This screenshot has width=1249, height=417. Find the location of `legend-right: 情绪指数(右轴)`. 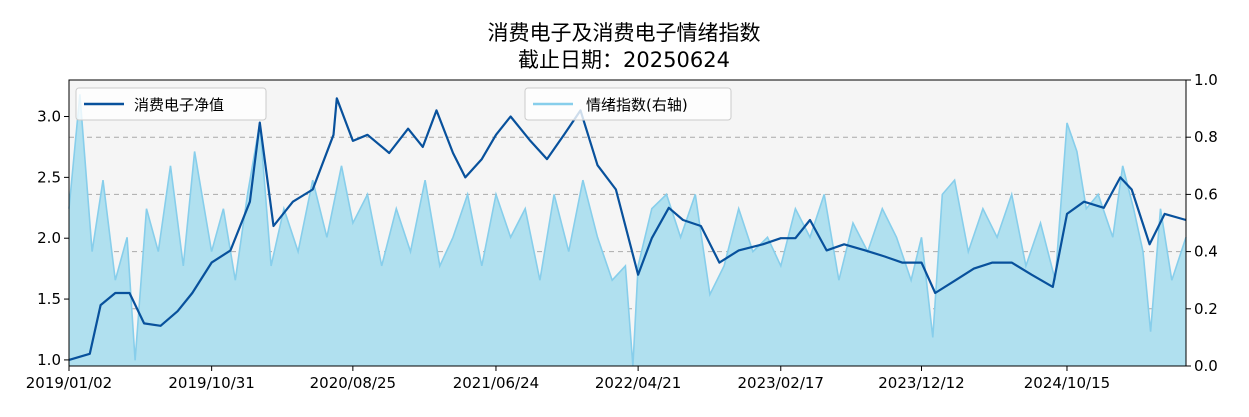

legend-right: 情绪指数(右轴) is located at coordinates (628, 104).